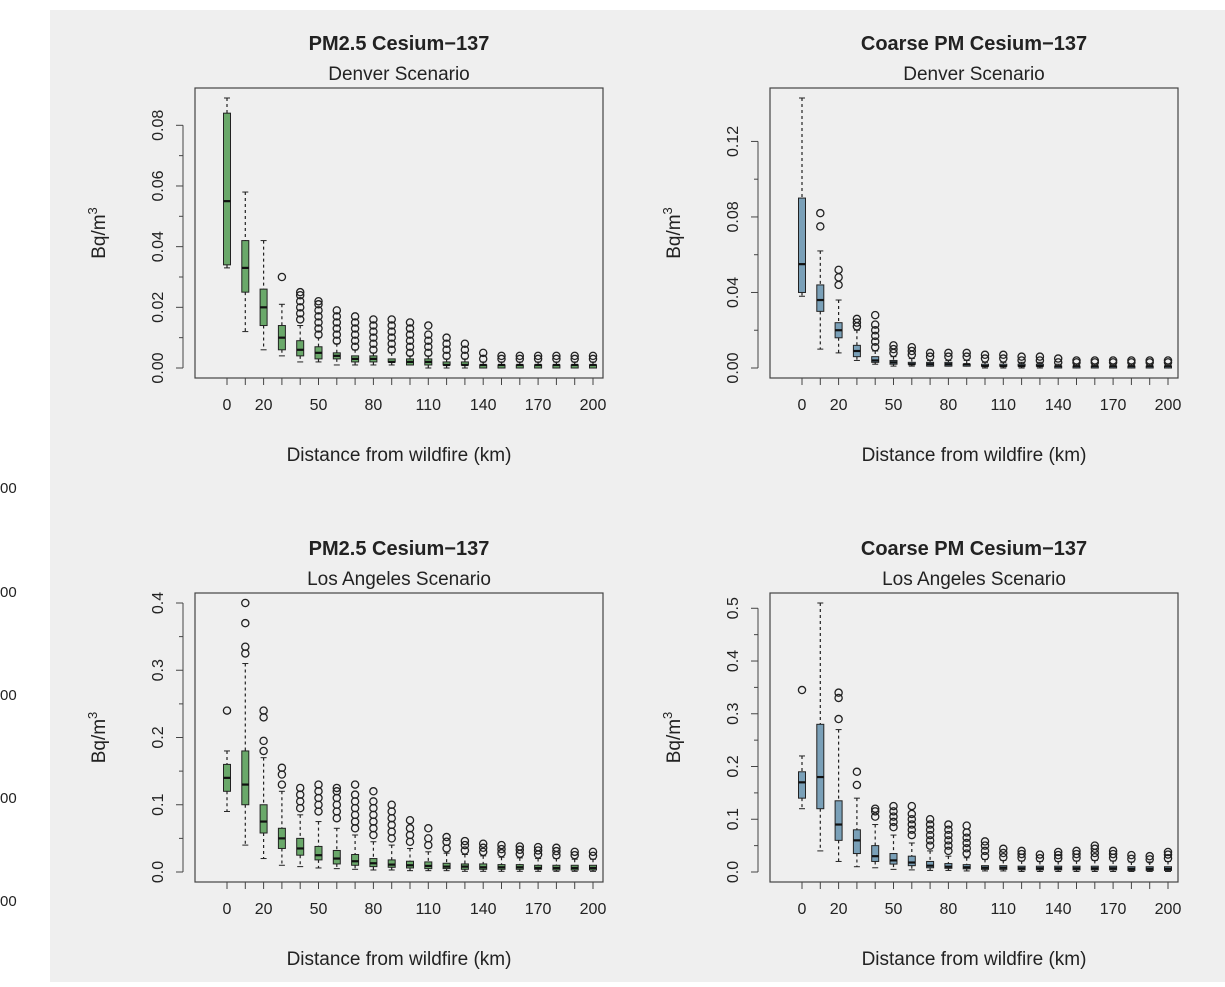 Image resolution: width=1225 pixels, height=987 pixels. What do you see at coordinates (399, 959) in the screenshot?
I see `x-axis-label: Distance from wildfire (km)` at bounding box center [399, 959].